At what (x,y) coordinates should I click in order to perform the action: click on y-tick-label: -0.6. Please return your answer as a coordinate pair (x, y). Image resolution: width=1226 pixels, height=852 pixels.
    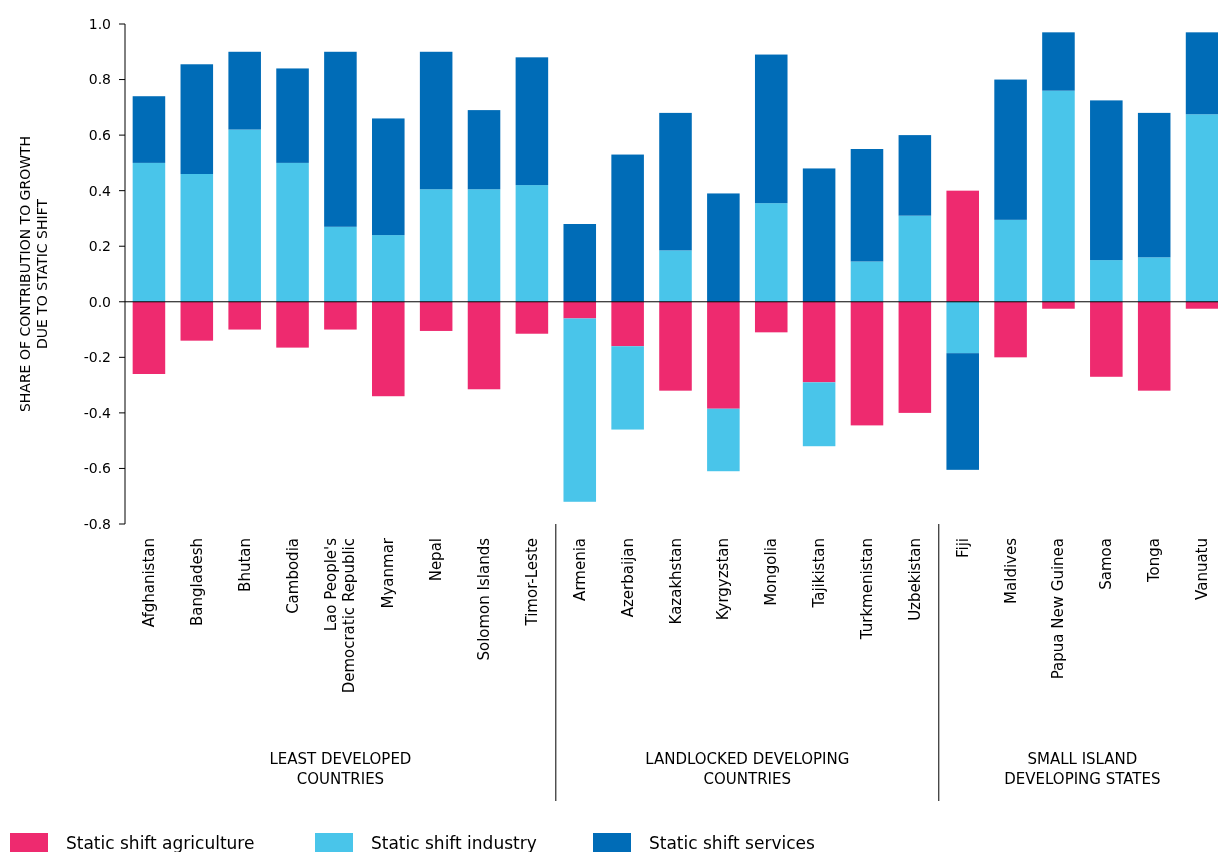
    Looking at the image, I should click on (97, 468).